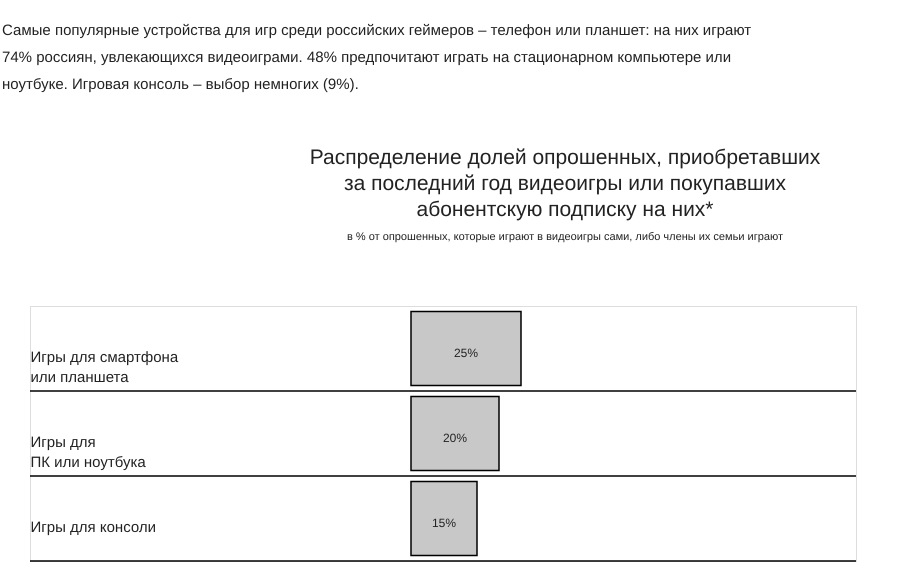 Image resolution: width=898 pixels, height=563 pixels. Describe the element at coordinates (455, 437) in the screenshot. I see `data-label: 20%` at that location.